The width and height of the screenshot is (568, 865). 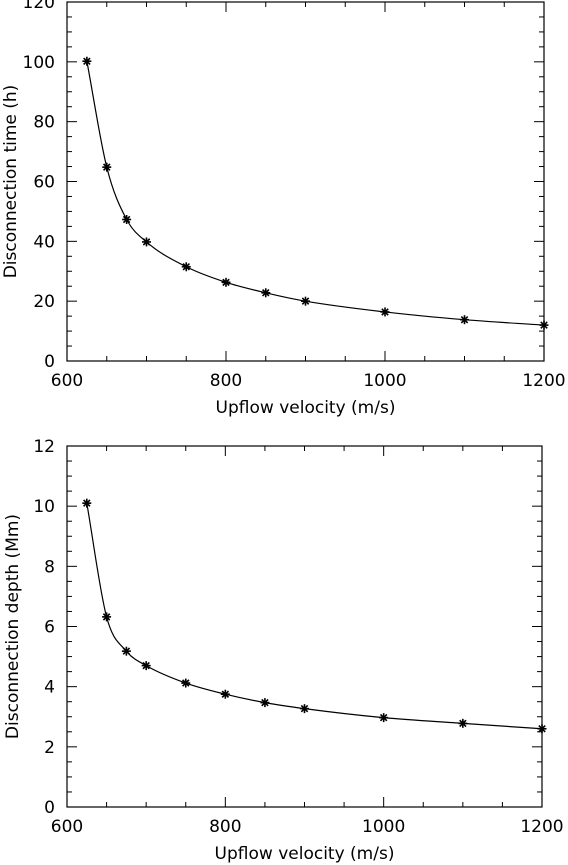 I want to click on y-axis-title: Disconnection time (h), so click(x=11, y=182).